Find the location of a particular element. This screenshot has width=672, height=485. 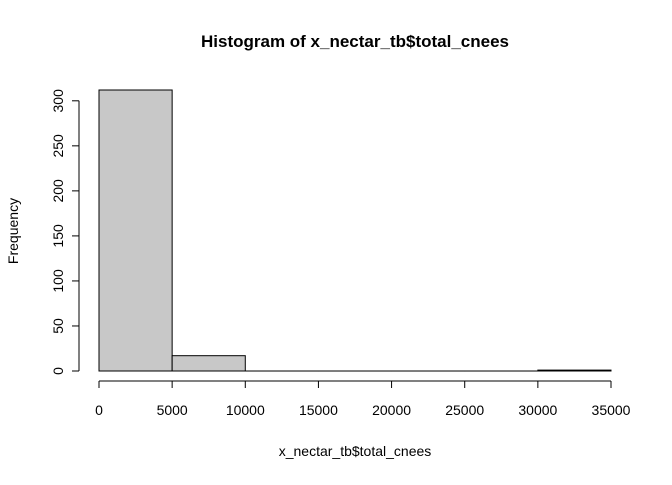

x-tick-label-4: 20000 is located at coordinates (391, 410).